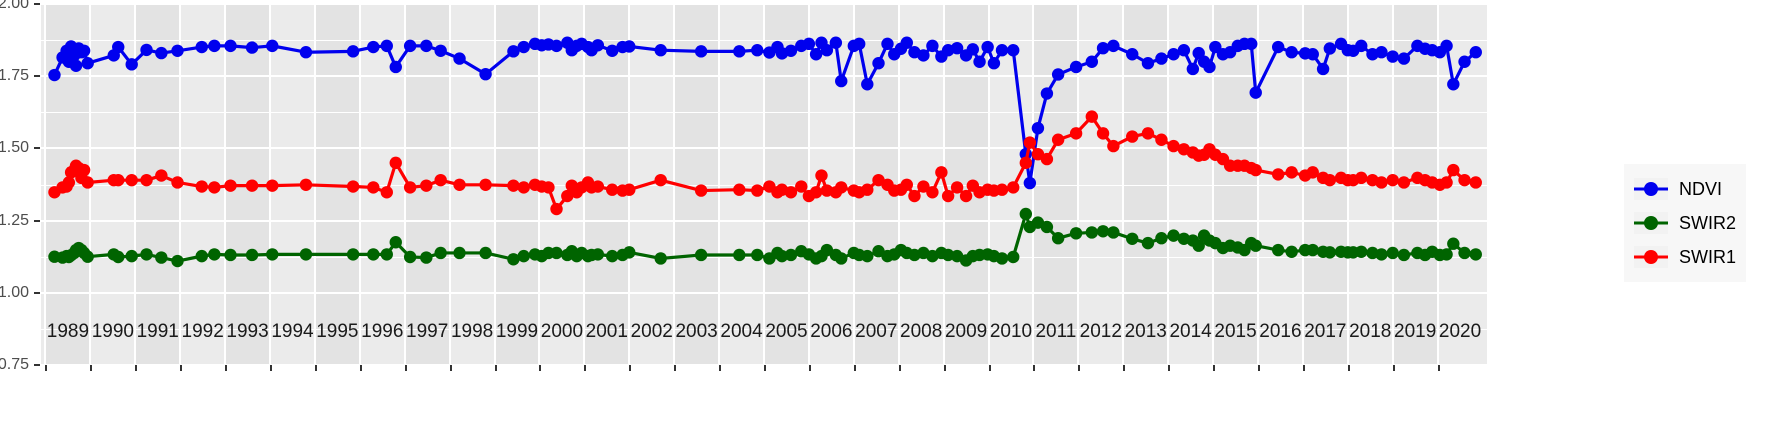  What do you see at coordinates (876, 331) in the screenshot?
I see `x-axis-year-label: 2007` at bounding box center [876, 331].